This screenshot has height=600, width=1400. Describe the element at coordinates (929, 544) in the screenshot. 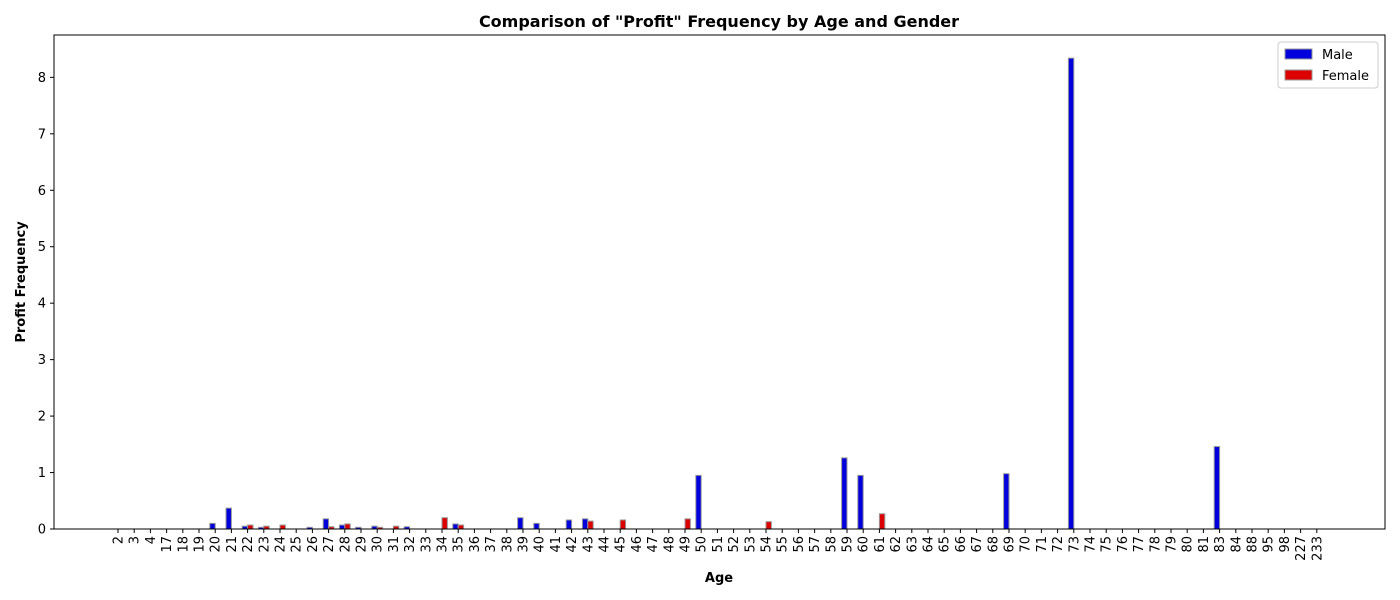

I see `x-tick-label: 64` at that location.